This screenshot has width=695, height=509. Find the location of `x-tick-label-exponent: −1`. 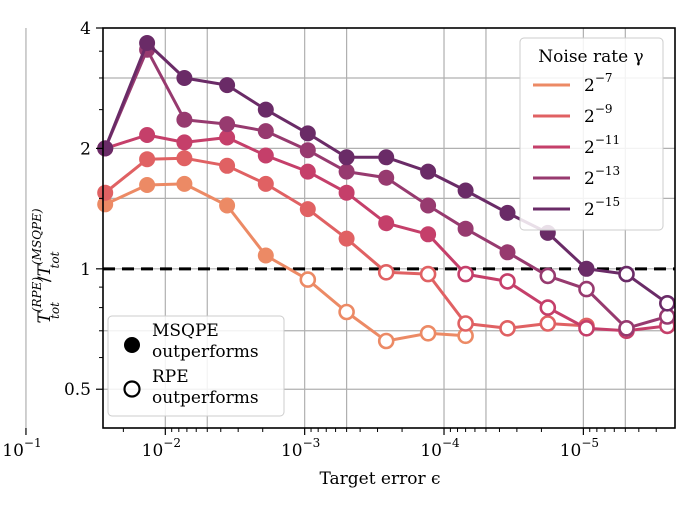

x-tick-label-exponent: −1 is located at coordinates (33, 443).